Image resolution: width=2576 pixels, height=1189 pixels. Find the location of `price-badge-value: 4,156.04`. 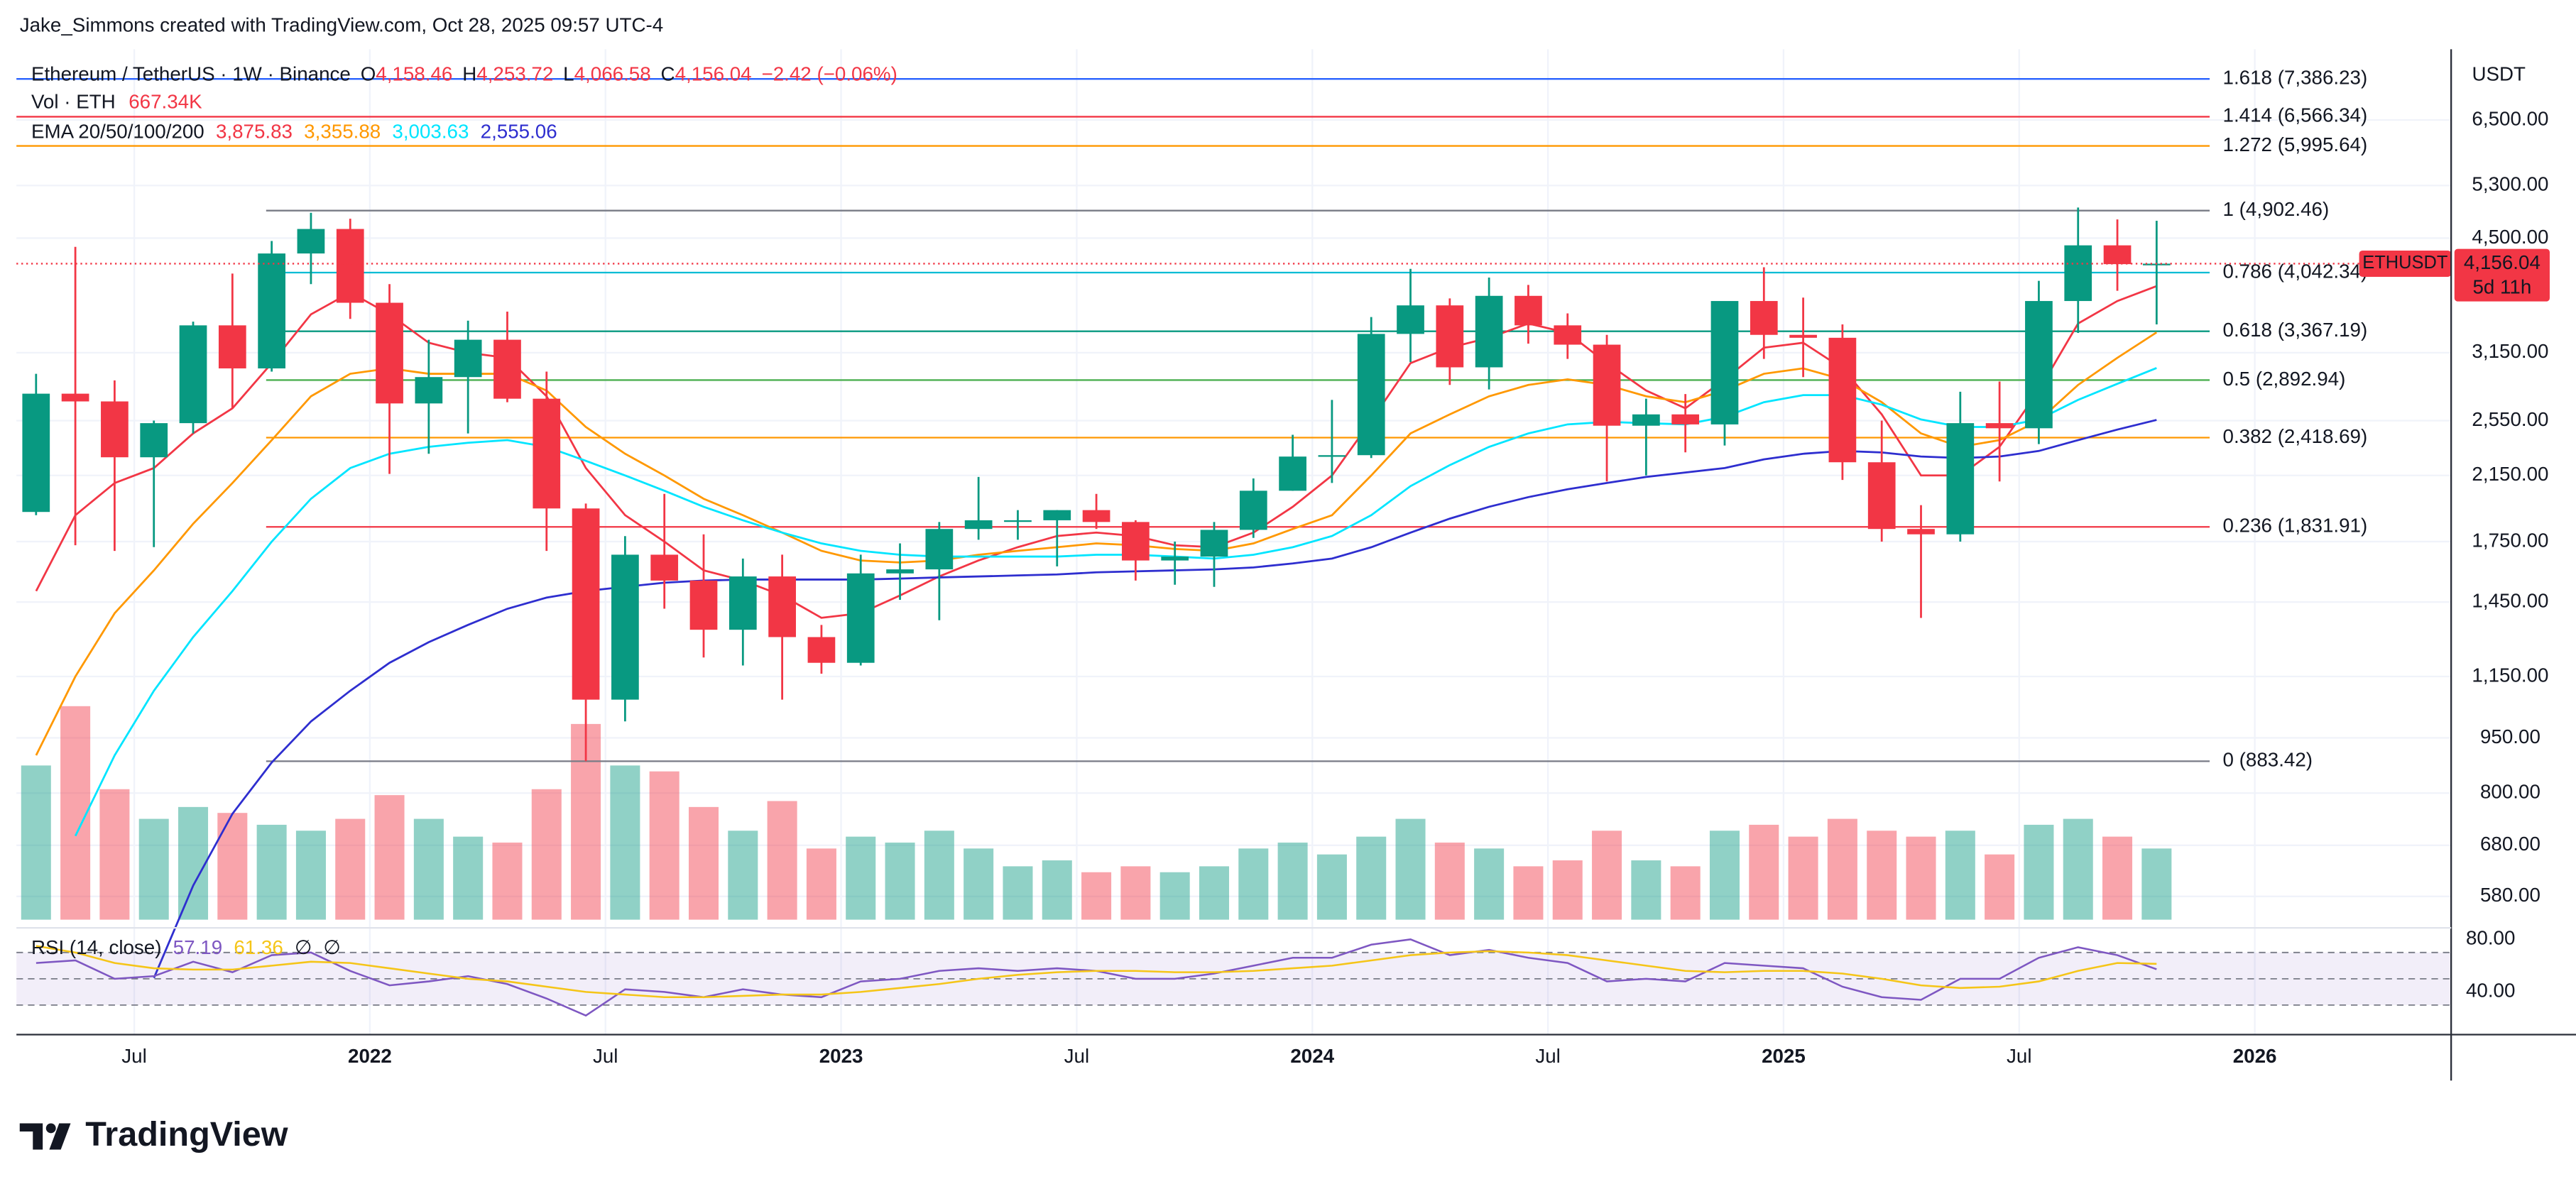

price-badge-value: 4,156.04 is located at coordinates (2502, 262).